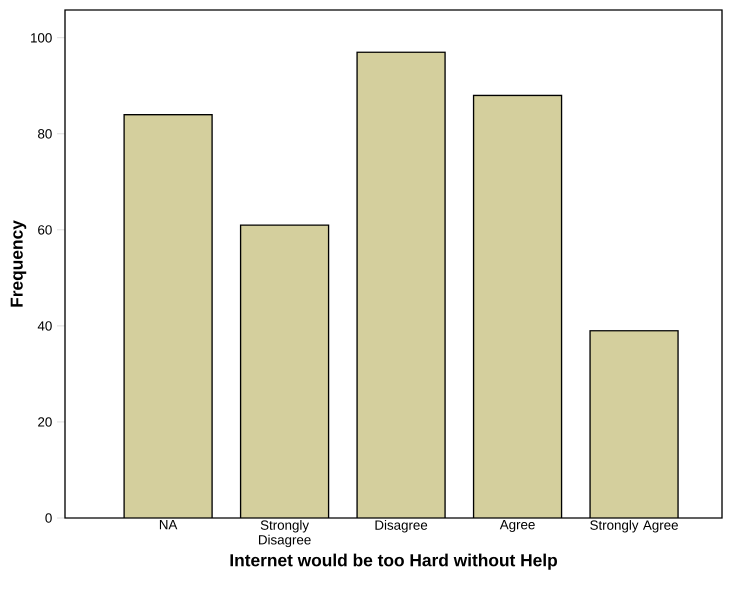  Describe the element at coordinates (393, 562) in the screenshot. I see `x-axis-title: Internet would be too Hard without Help` at that location.